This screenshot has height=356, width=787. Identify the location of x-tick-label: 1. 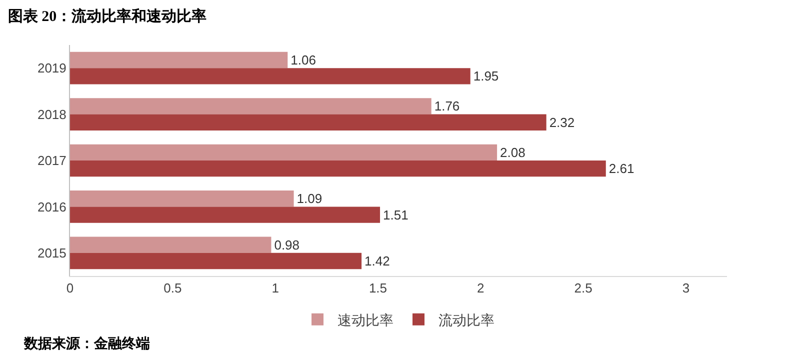
(275, 288).